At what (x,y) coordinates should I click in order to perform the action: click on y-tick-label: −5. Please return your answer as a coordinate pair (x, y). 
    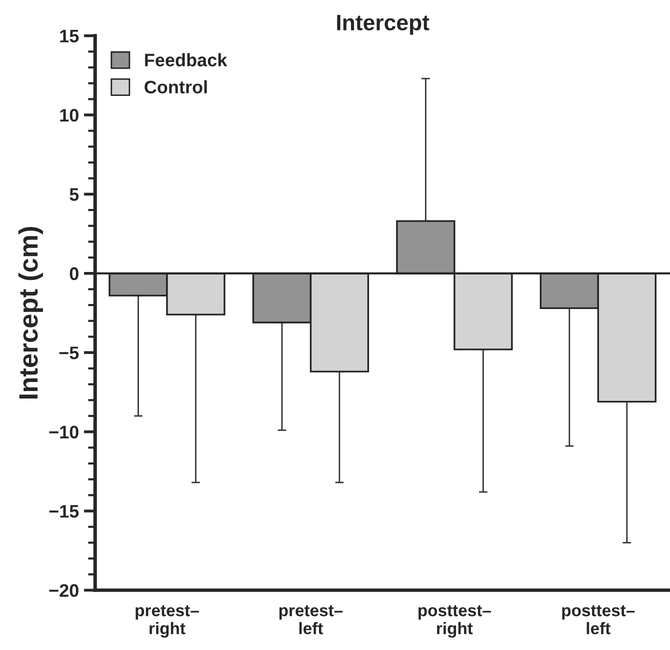
    Looking at the image, I should click on (69, 353).